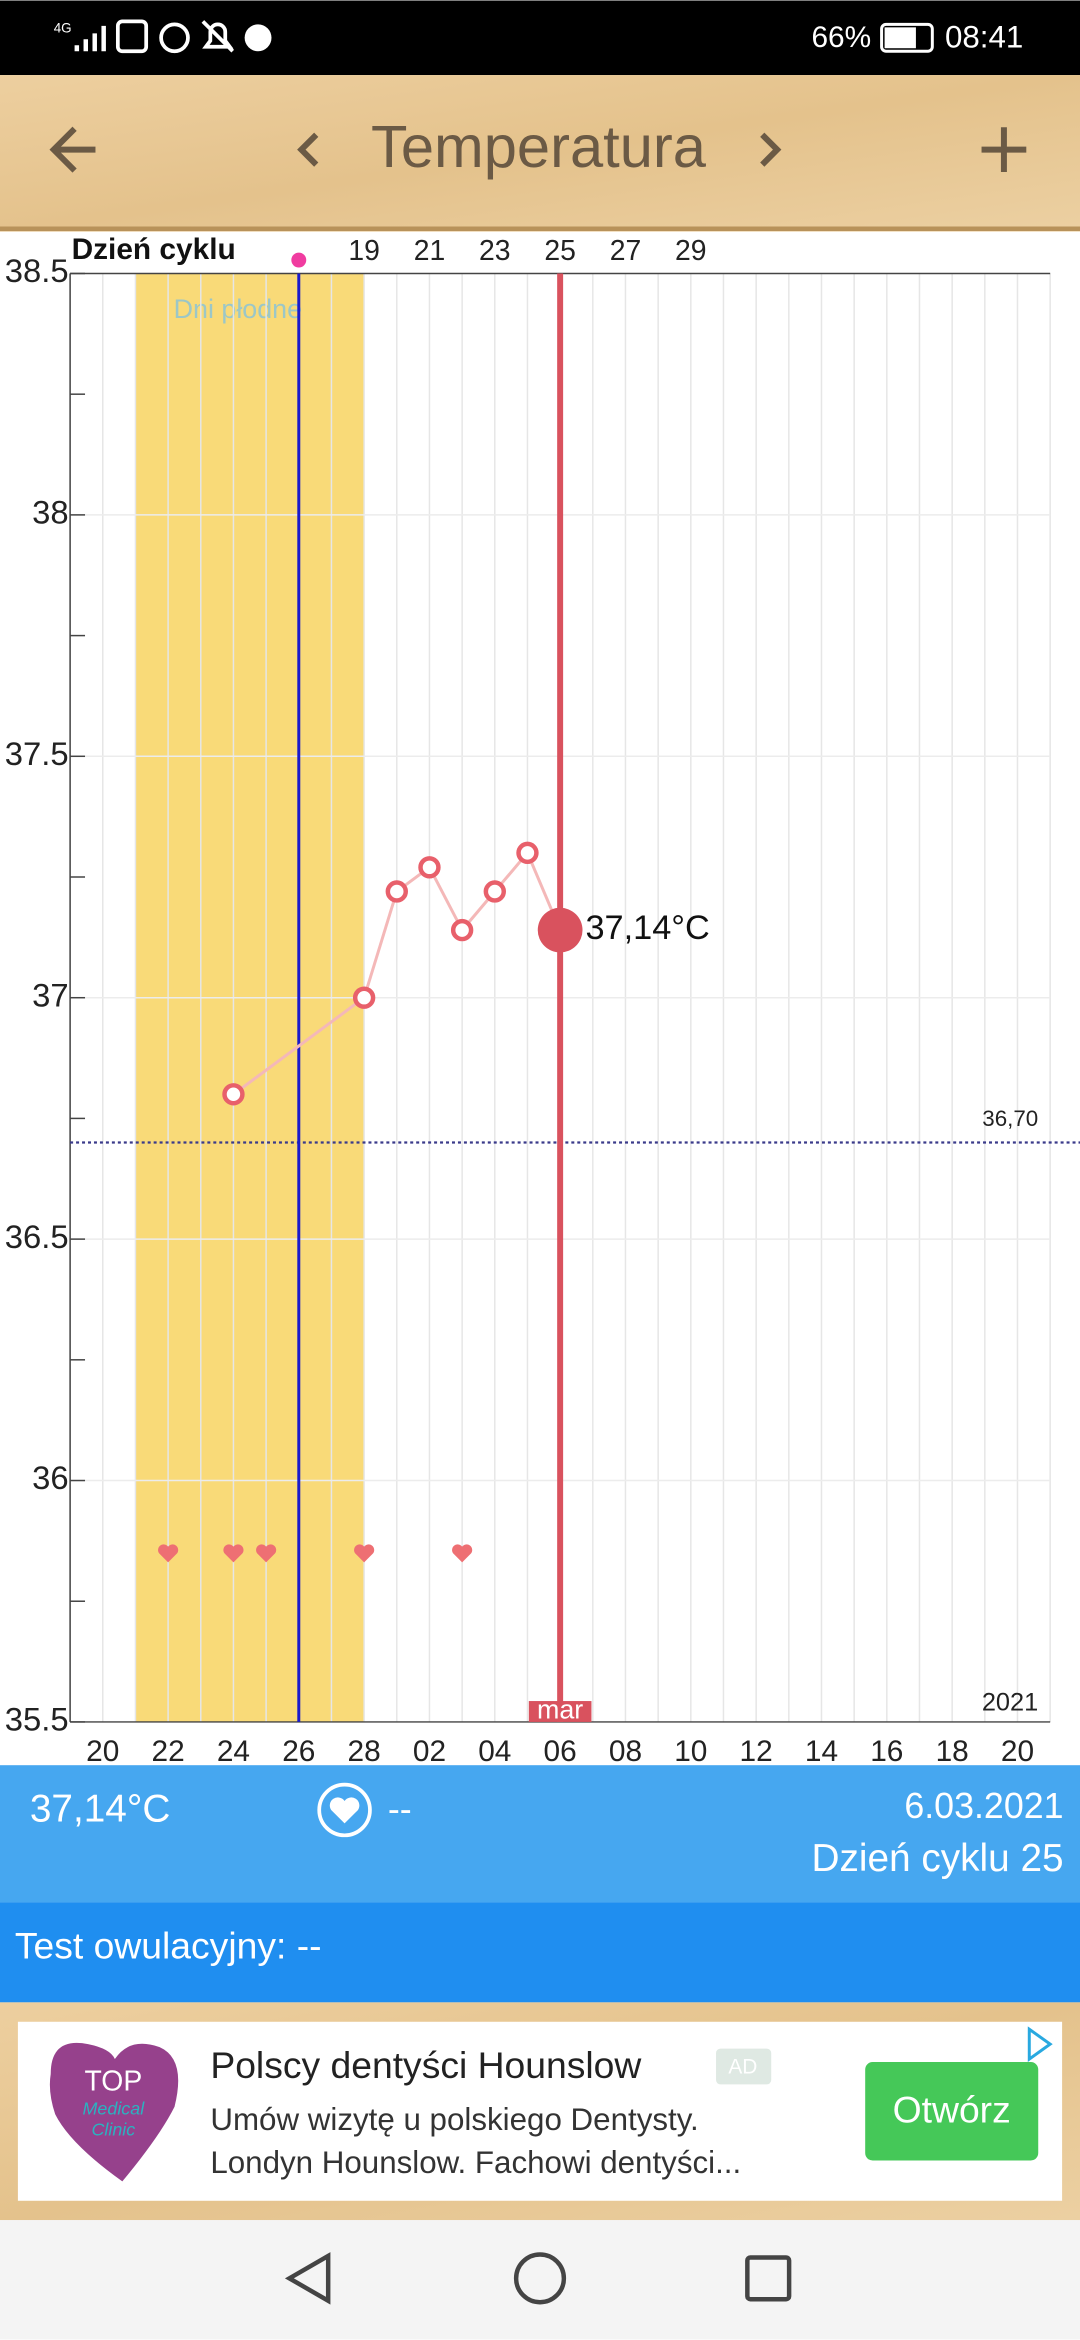  Describe the element at coordinates (298, 1751) in the screenshot. I see `x-tick-label: 26` at that location.